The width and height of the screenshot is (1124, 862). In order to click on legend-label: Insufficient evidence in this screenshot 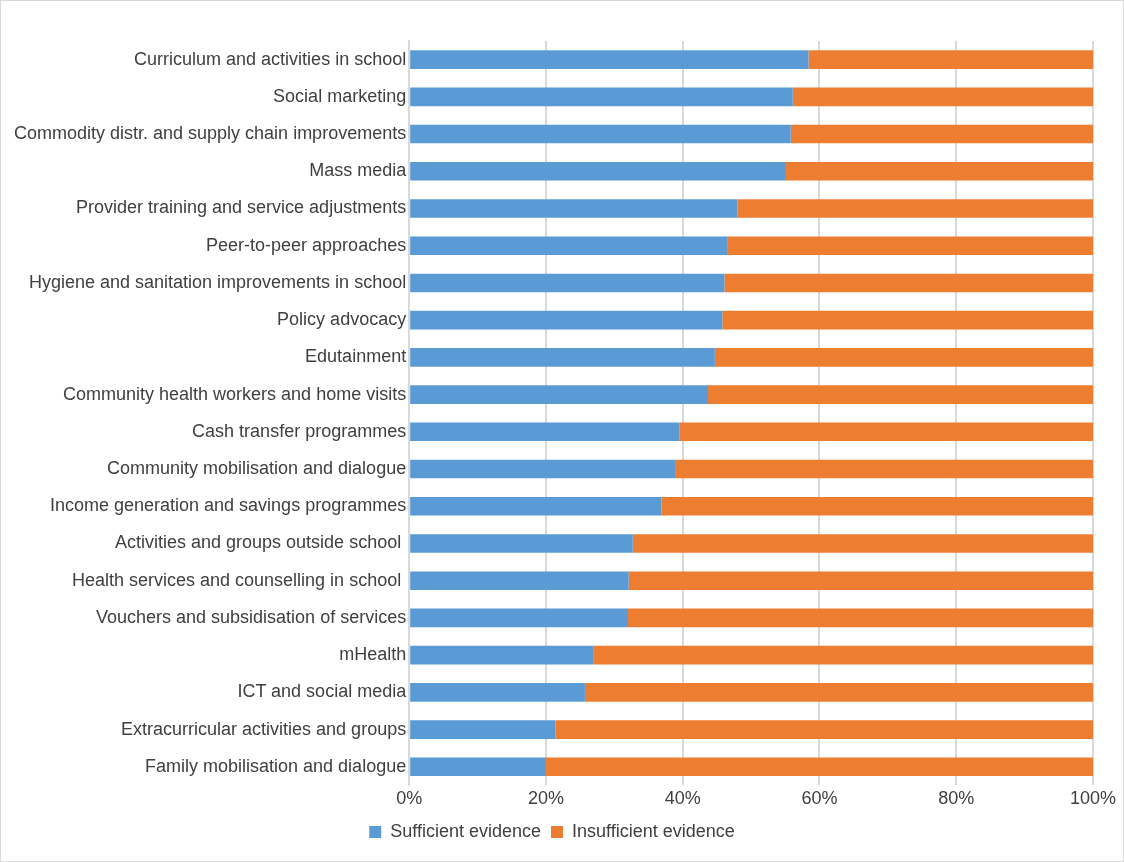, I will do `click(653, 830)`.